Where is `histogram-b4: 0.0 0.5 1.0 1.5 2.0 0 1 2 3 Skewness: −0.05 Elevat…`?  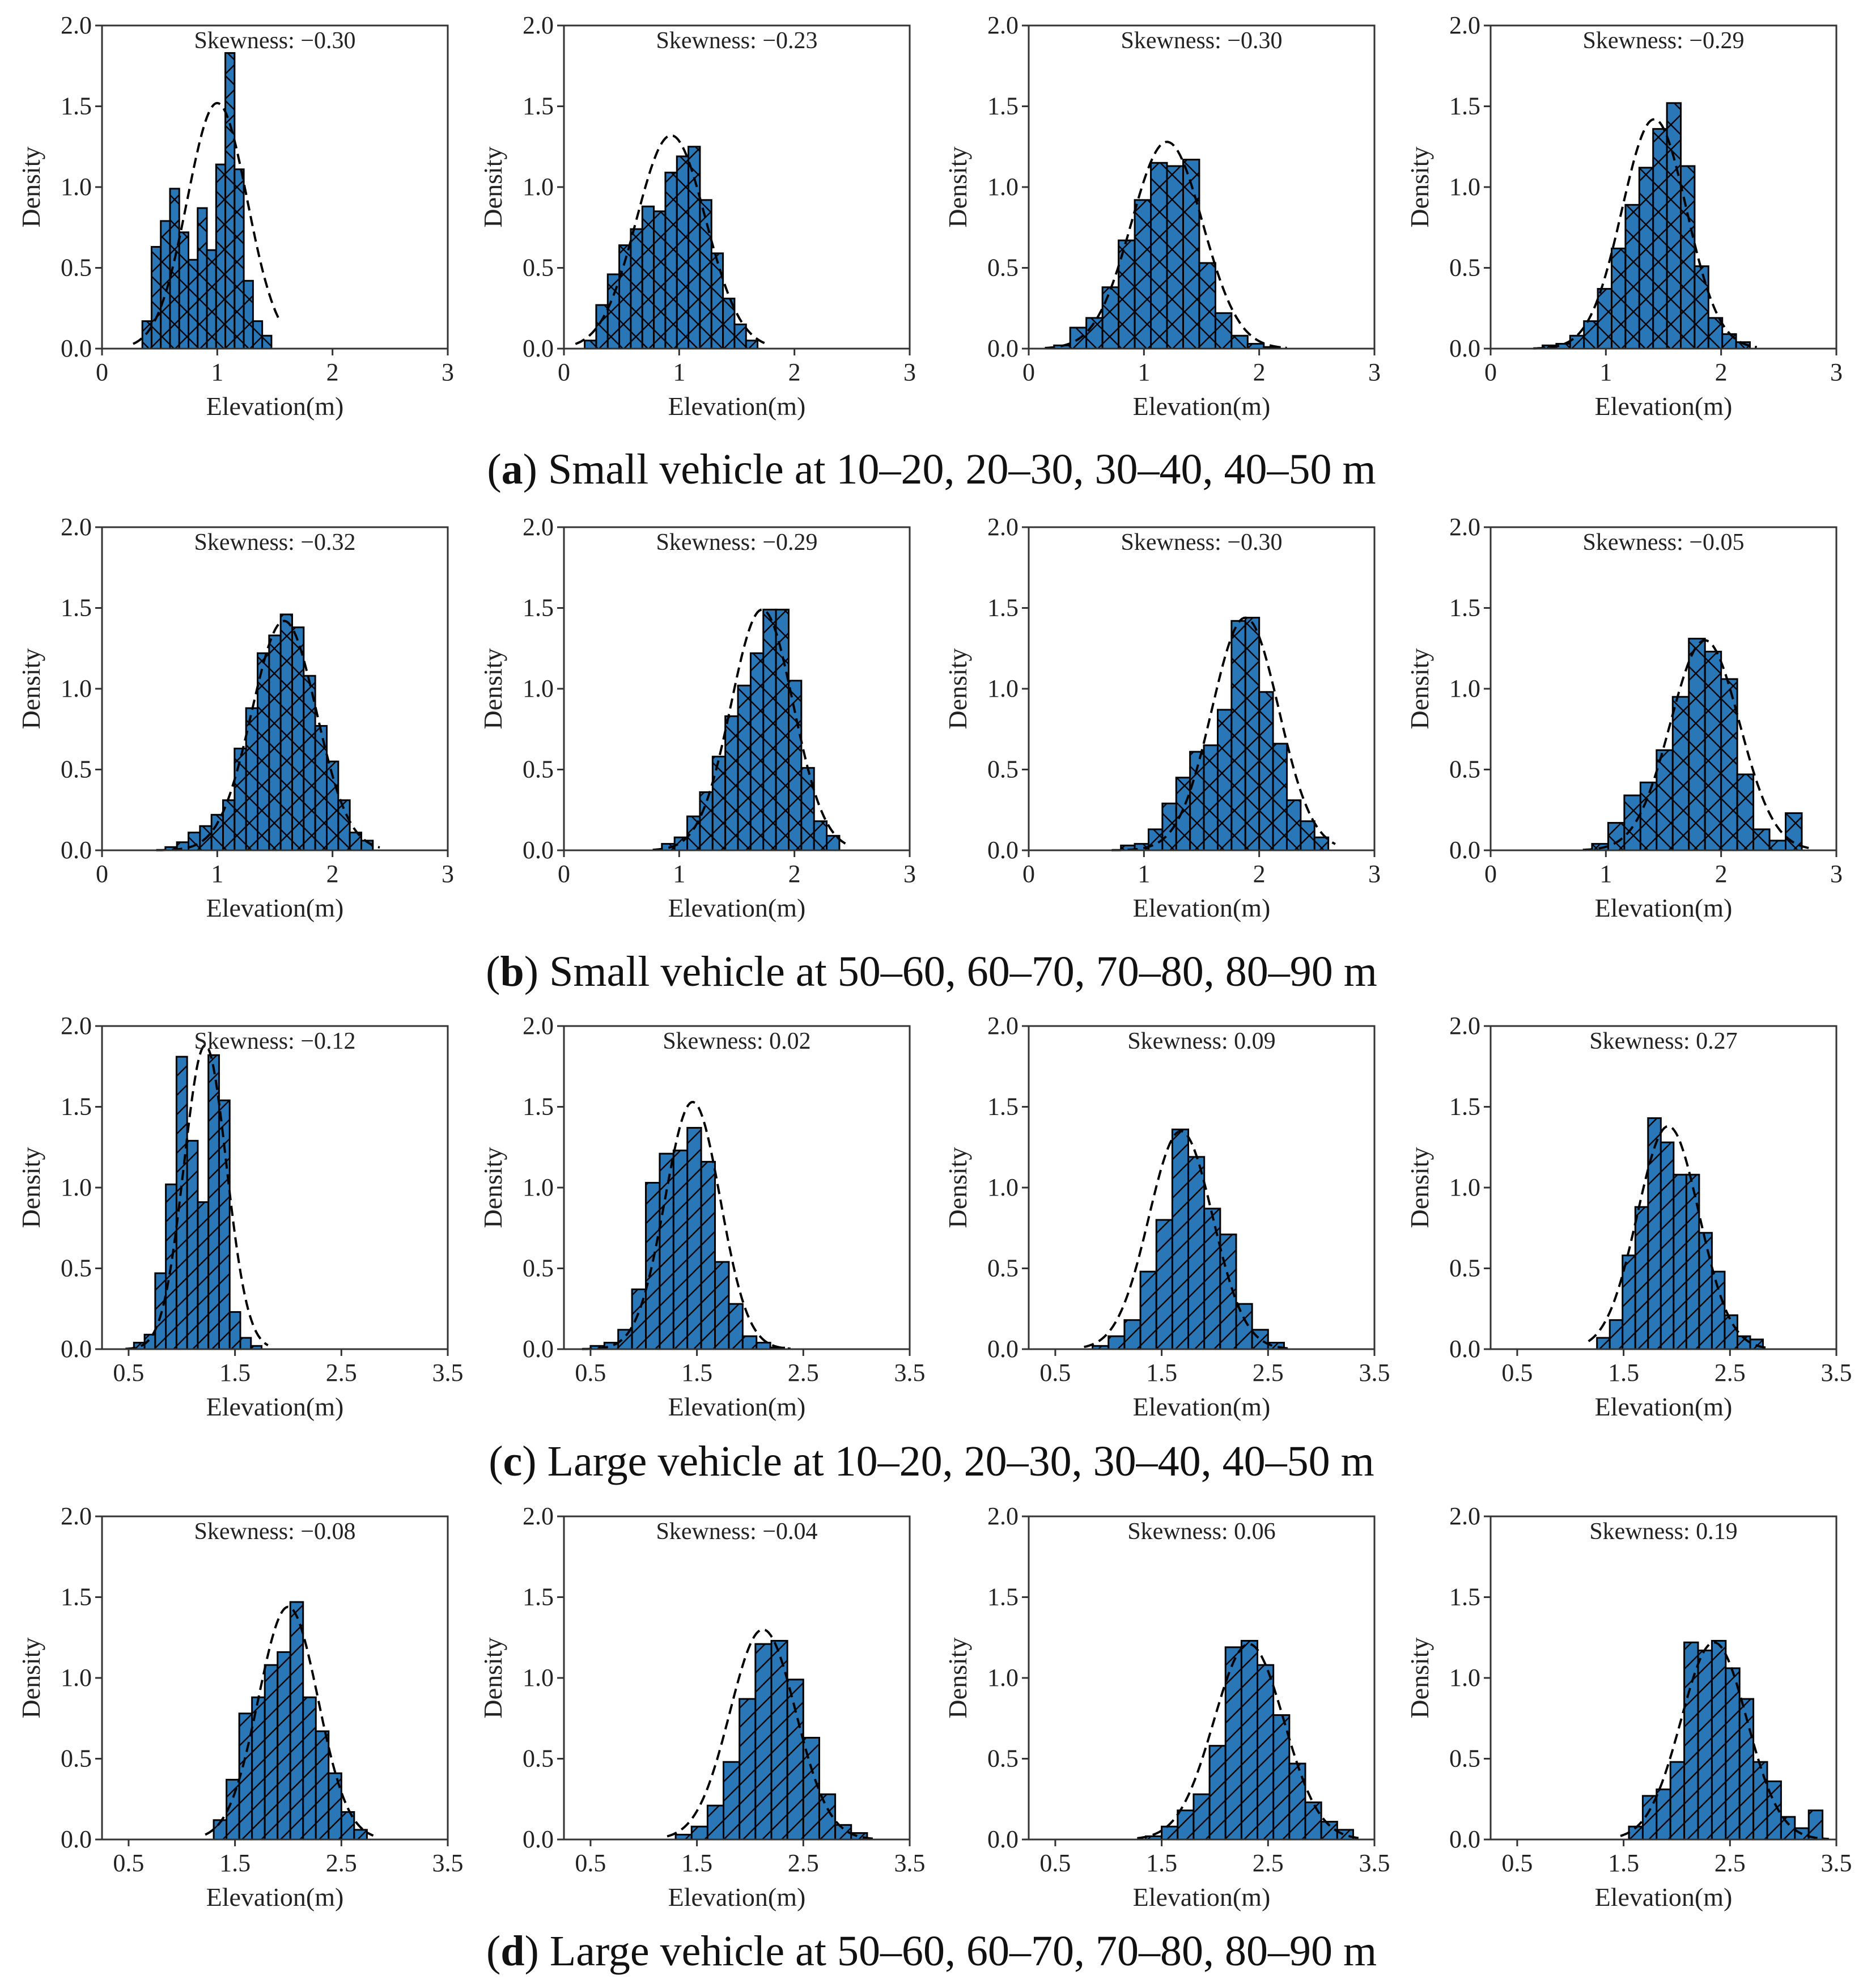
histogram-b4: 0.0 0.5 1.0 1.5 2.0 0 1 2 3 Skewness: −0.05 Elevat… is located at coordinates (1624, 717).